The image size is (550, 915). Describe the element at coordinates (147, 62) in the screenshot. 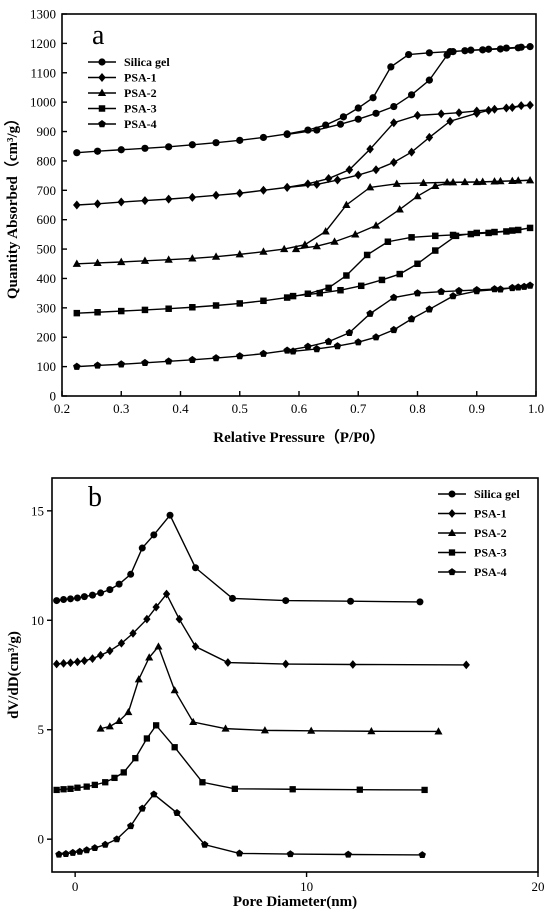

I see `legend-label: Silica gel` at that location.